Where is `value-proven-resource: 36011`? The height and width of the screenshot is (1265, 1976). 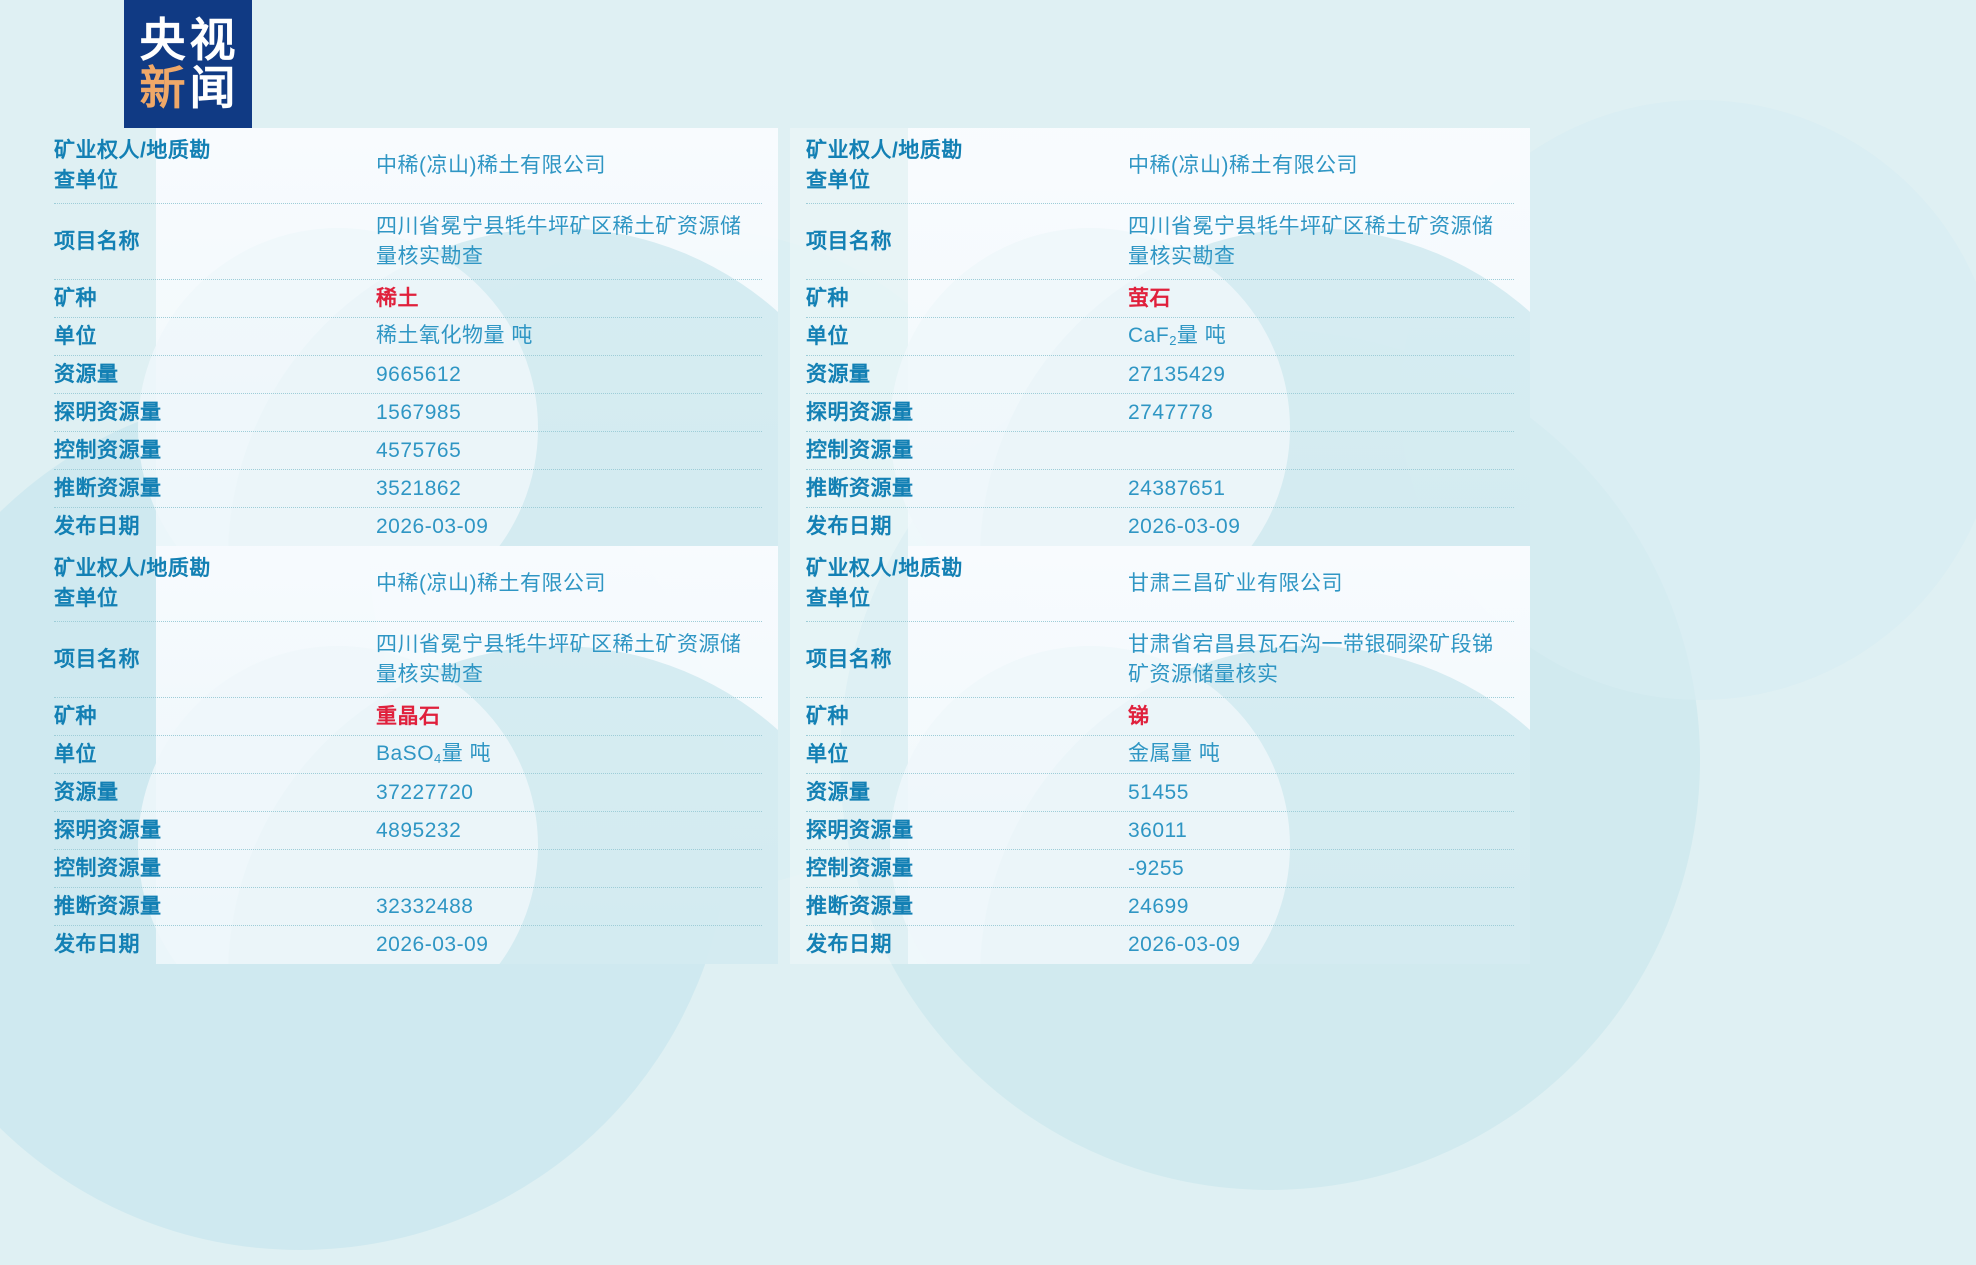
value-proven-resource: 36011 is located at coordinates (1310, 831).